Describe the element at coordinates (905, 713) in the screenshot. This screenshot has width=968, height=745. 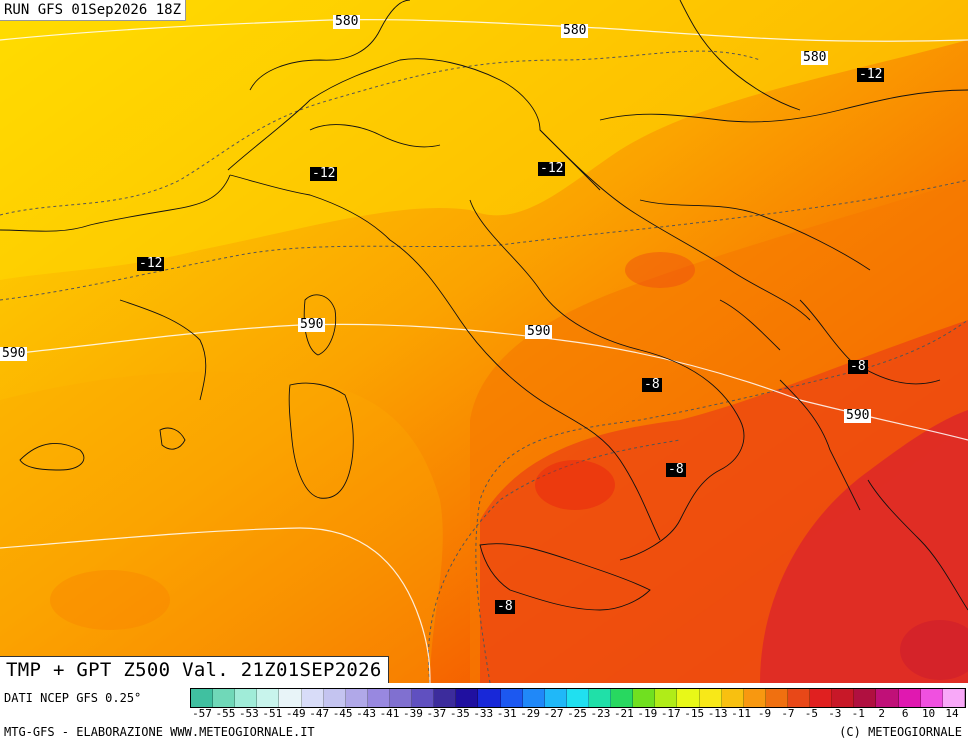
I see `color-scale-tick-label: 6` at that location.